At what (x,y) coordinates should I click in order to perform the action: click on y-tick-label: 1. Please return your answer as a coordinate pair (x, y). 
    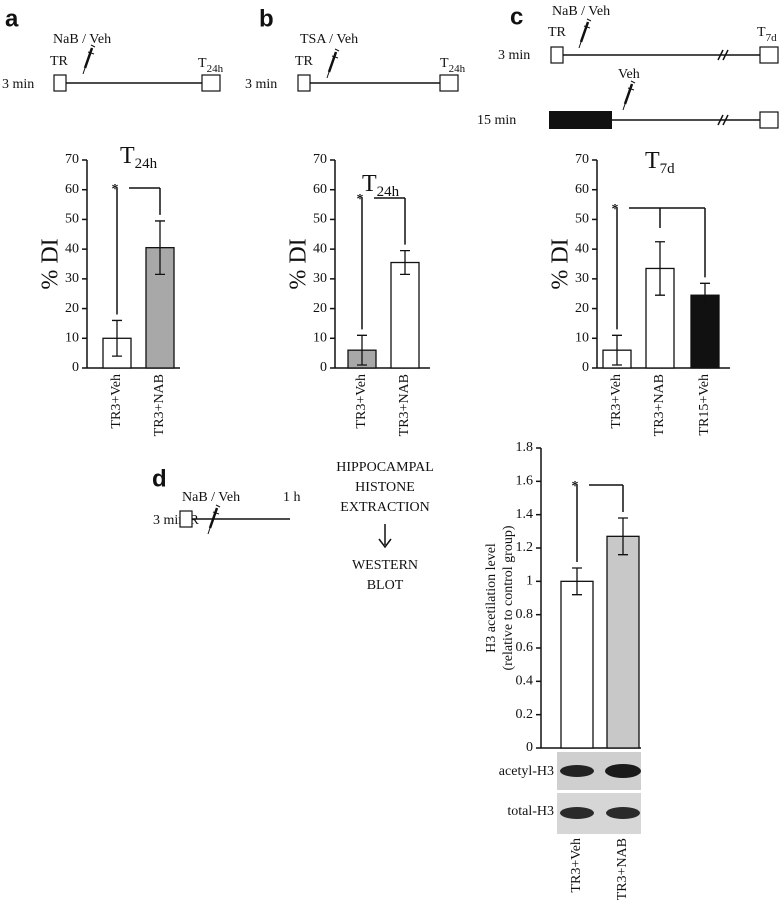
    Looking at the image, I should click on (529, 581).